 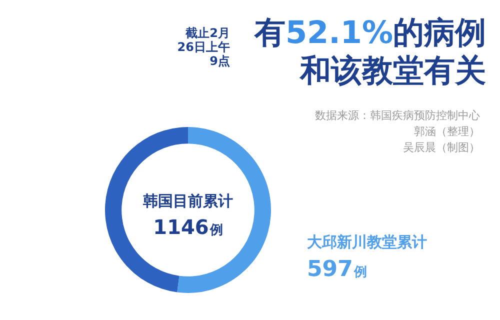 What do you see at coordinates (367, 242) in the screenshot?
I see `slice-label: 大邱新川教堂累计` at bounding box center [367, 242].